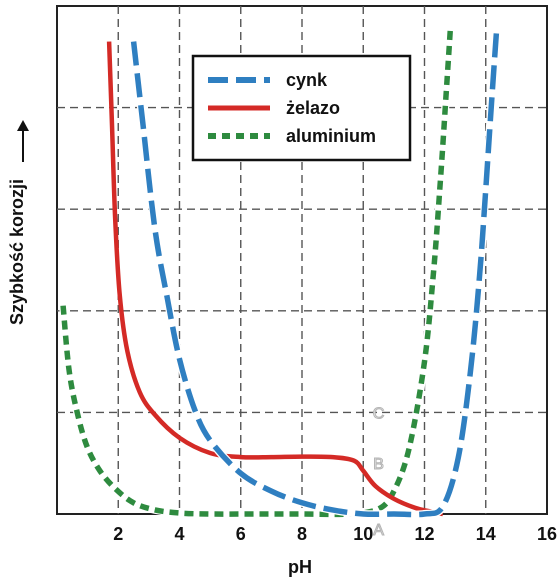 The width and height of the screenshot is (558, 579). What do you see at coordinates (300, 567) in the screenshot?
I see `x-axis-label: pH` at bounding box center [300, 567].